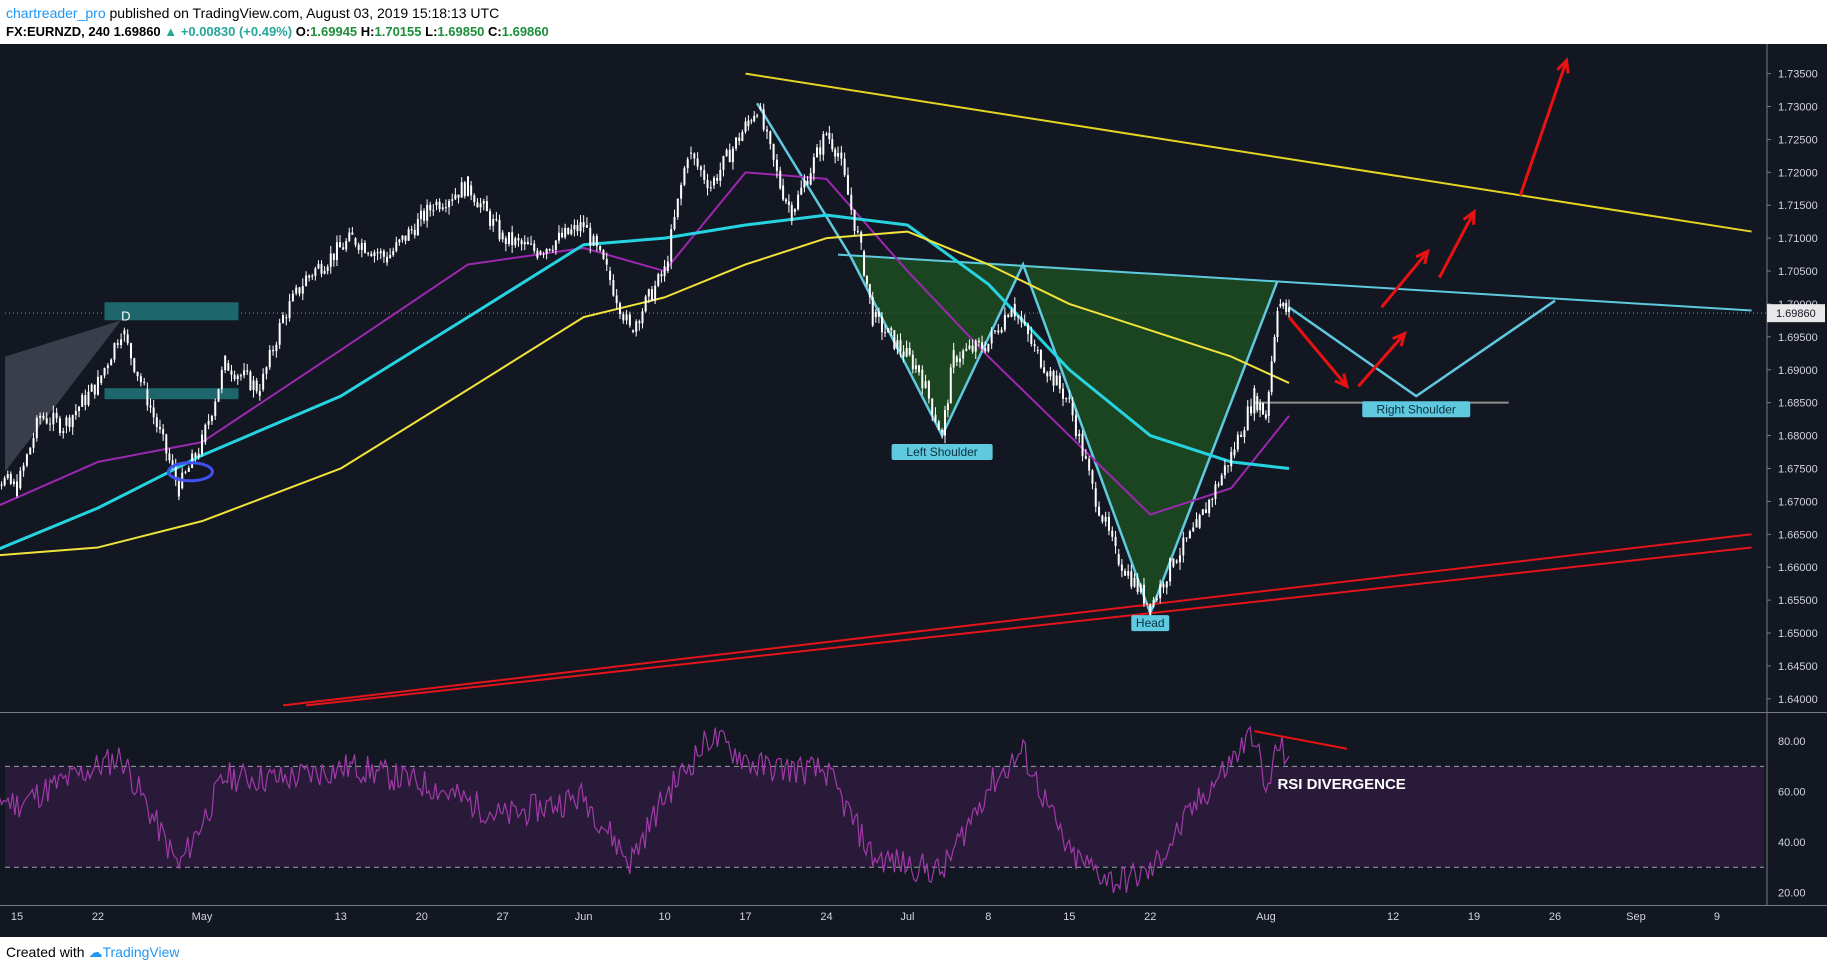 The height and width of the screenshot is (971, 1827). Describe the element at coordinates (1017, 620) in the screenshot. I see `trendline-red` at that location.